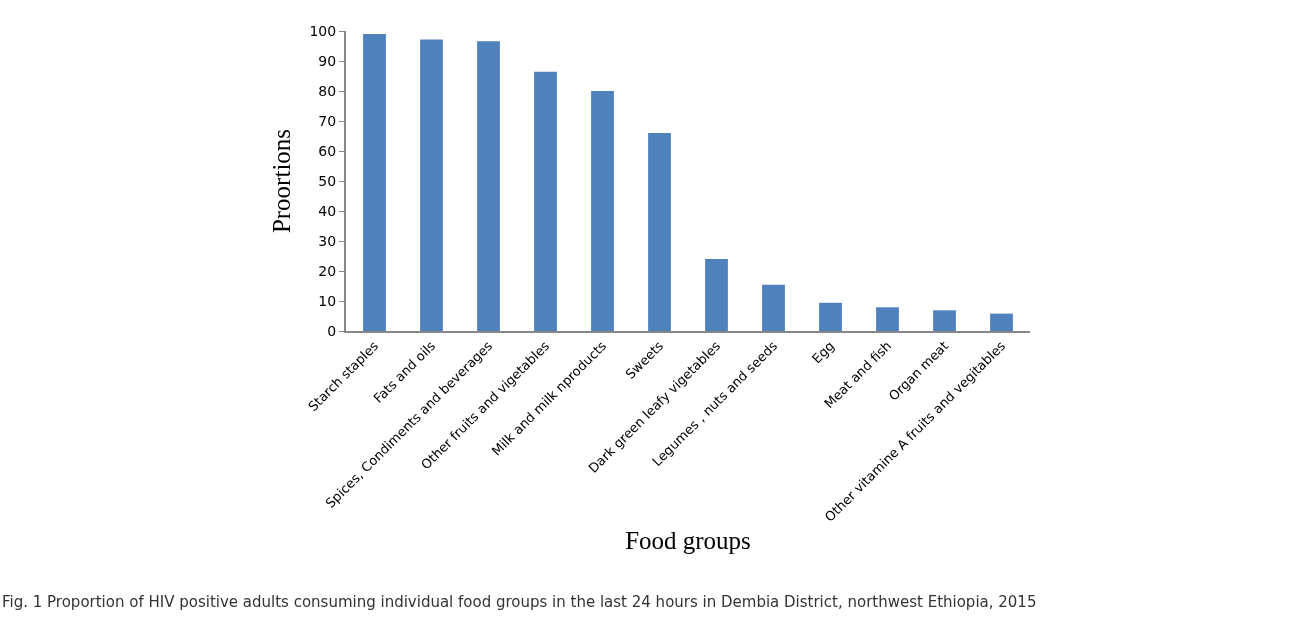 Image resolution: width=1292 pixels, height=626 pixels. What do you see at coordinates (327, 300) in the screenshot?
I see `y-tick-label: 10` at bounding box center [327, 300].